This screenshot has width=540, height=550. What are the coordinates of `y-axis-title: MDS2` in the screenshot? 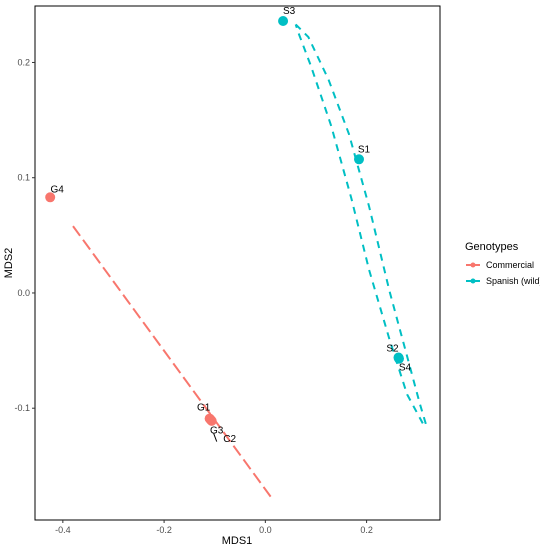 It's located at (9, 263).